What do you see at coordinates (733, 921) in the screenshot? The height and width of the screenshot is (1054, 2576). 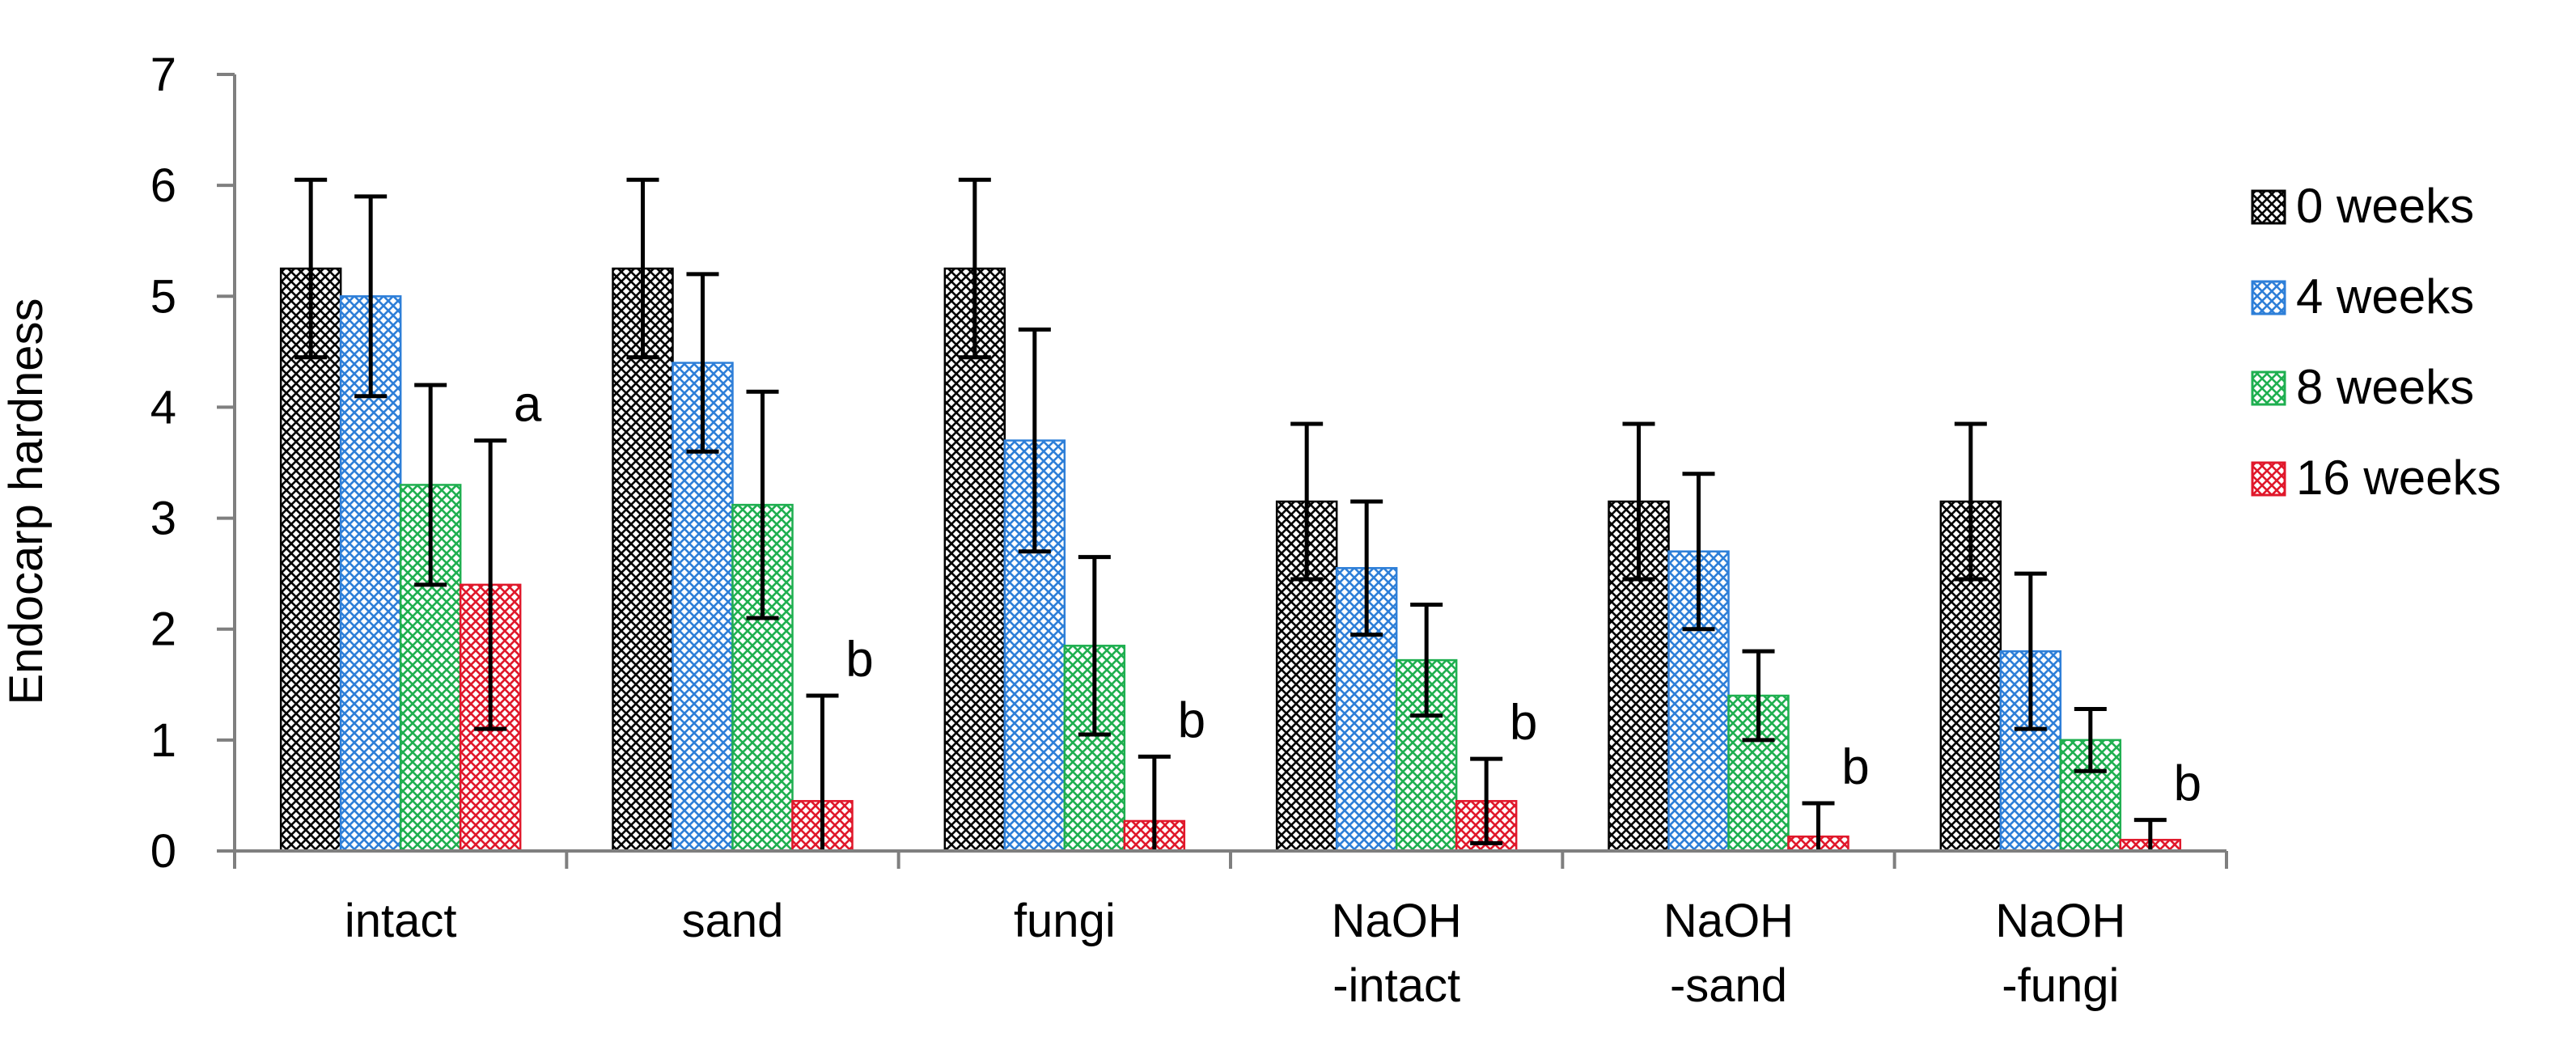 I see `x-tick-label: sand` at bounding box center [733, 921].